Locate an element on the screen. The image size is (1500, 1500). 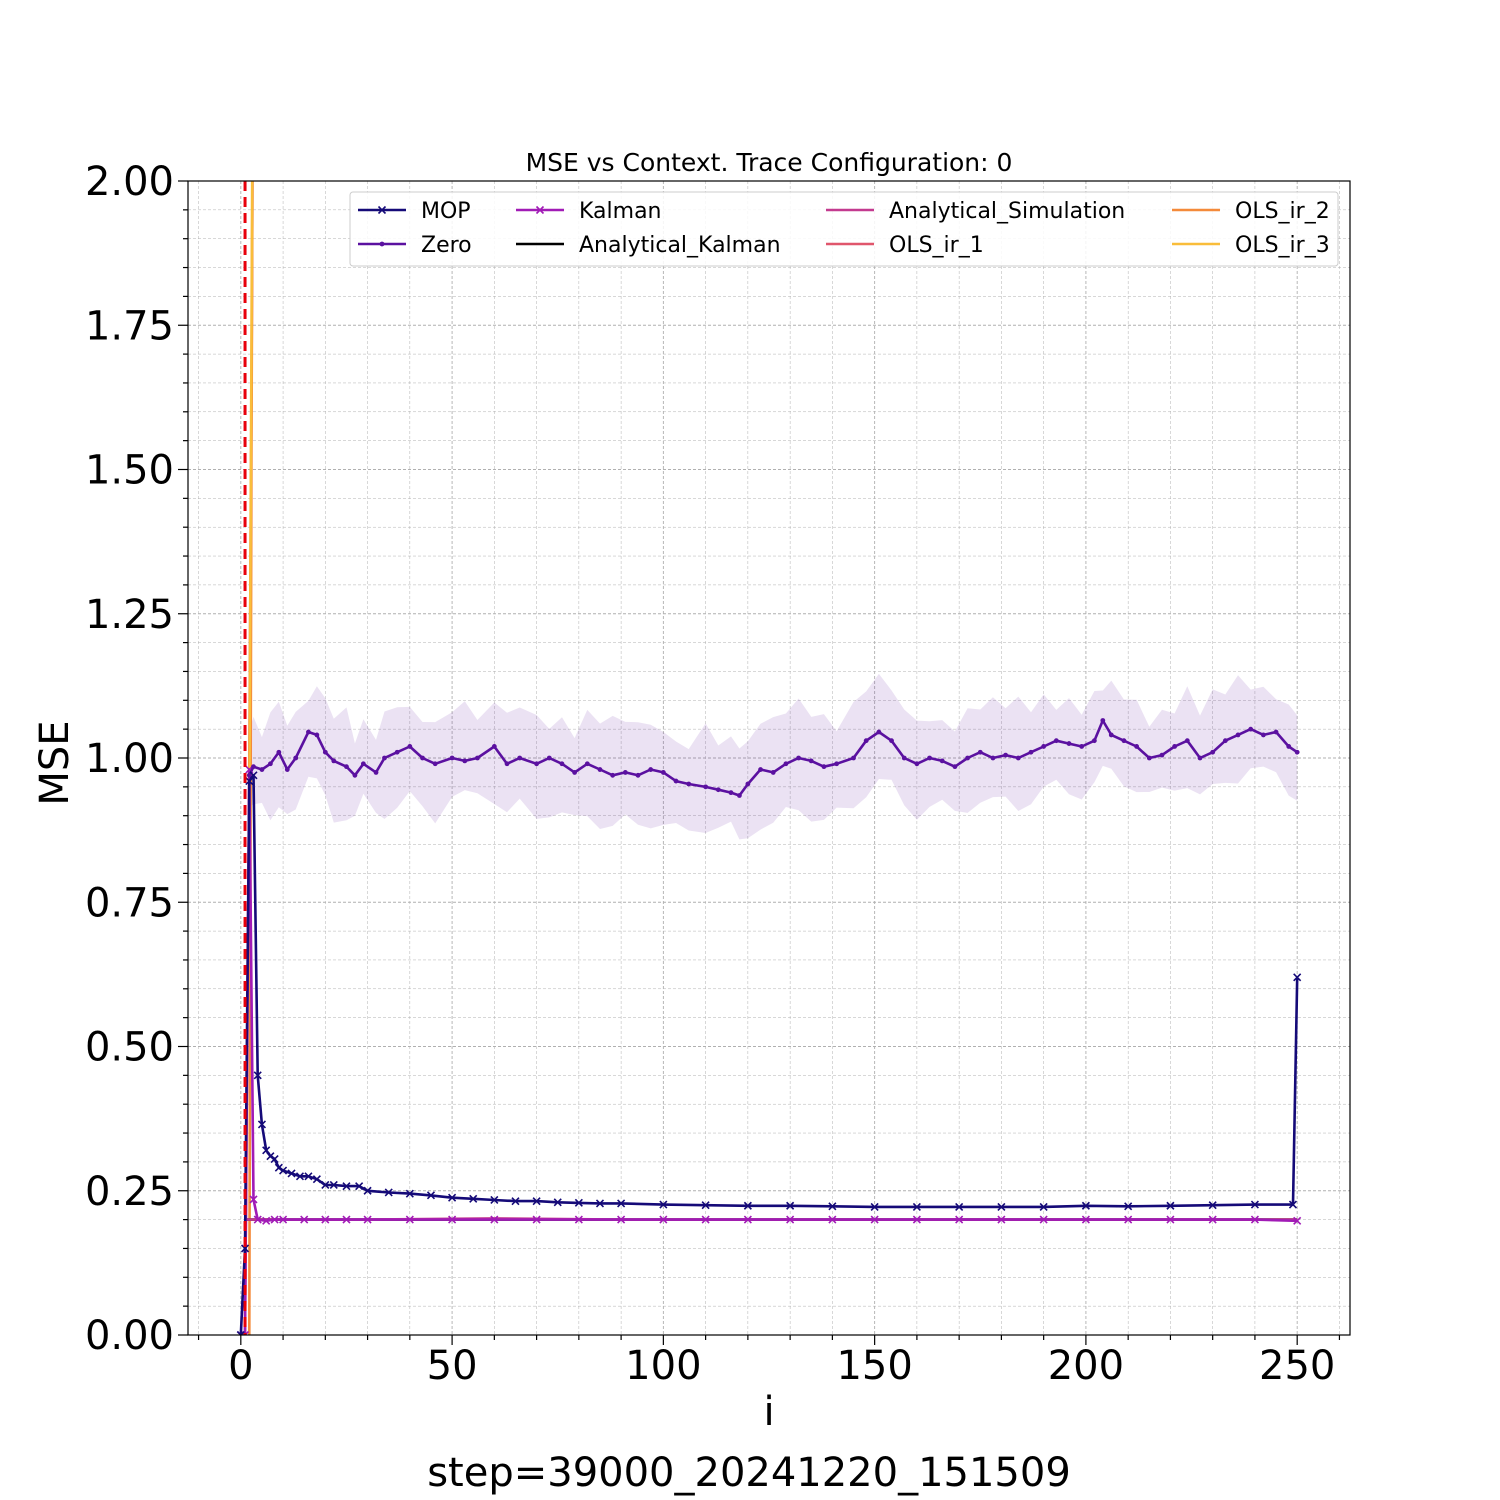
y-tick-label: 1.75 is located at coordinates (129, 326).